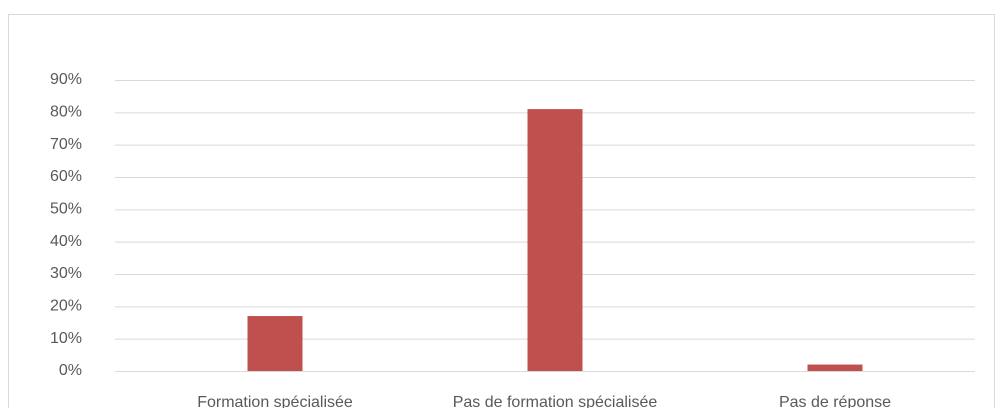 The width and height of the screenshot is (997, 408). I want to click on x-tick-label: Formation spécialisée, so click(275, 401).